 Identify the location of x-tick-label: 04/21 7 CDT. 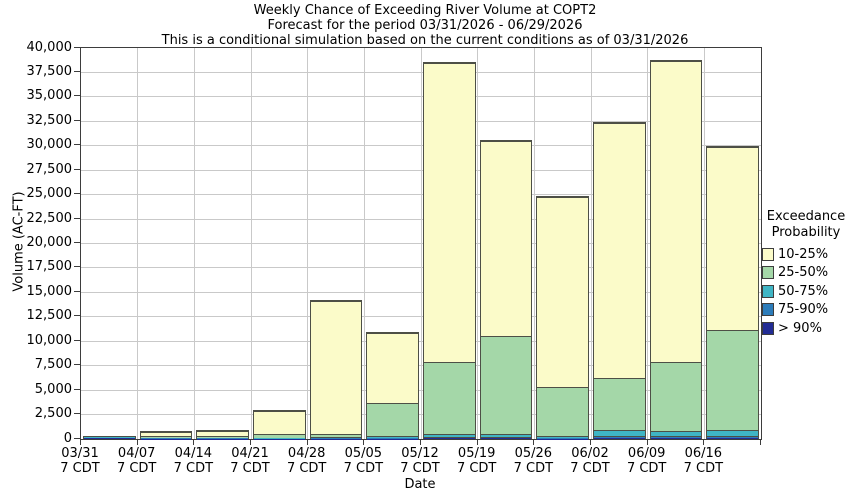
(250, 461).